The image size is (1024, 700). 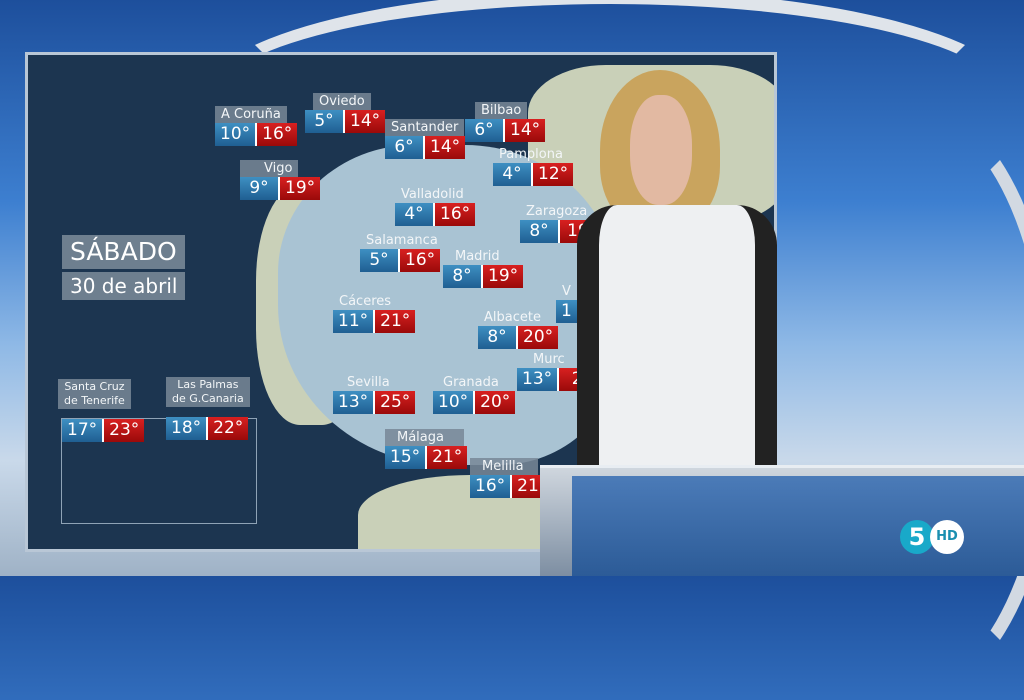 I want to click on city-salamanca: Salamanca 5° 16°, so click(x=402, y=250).